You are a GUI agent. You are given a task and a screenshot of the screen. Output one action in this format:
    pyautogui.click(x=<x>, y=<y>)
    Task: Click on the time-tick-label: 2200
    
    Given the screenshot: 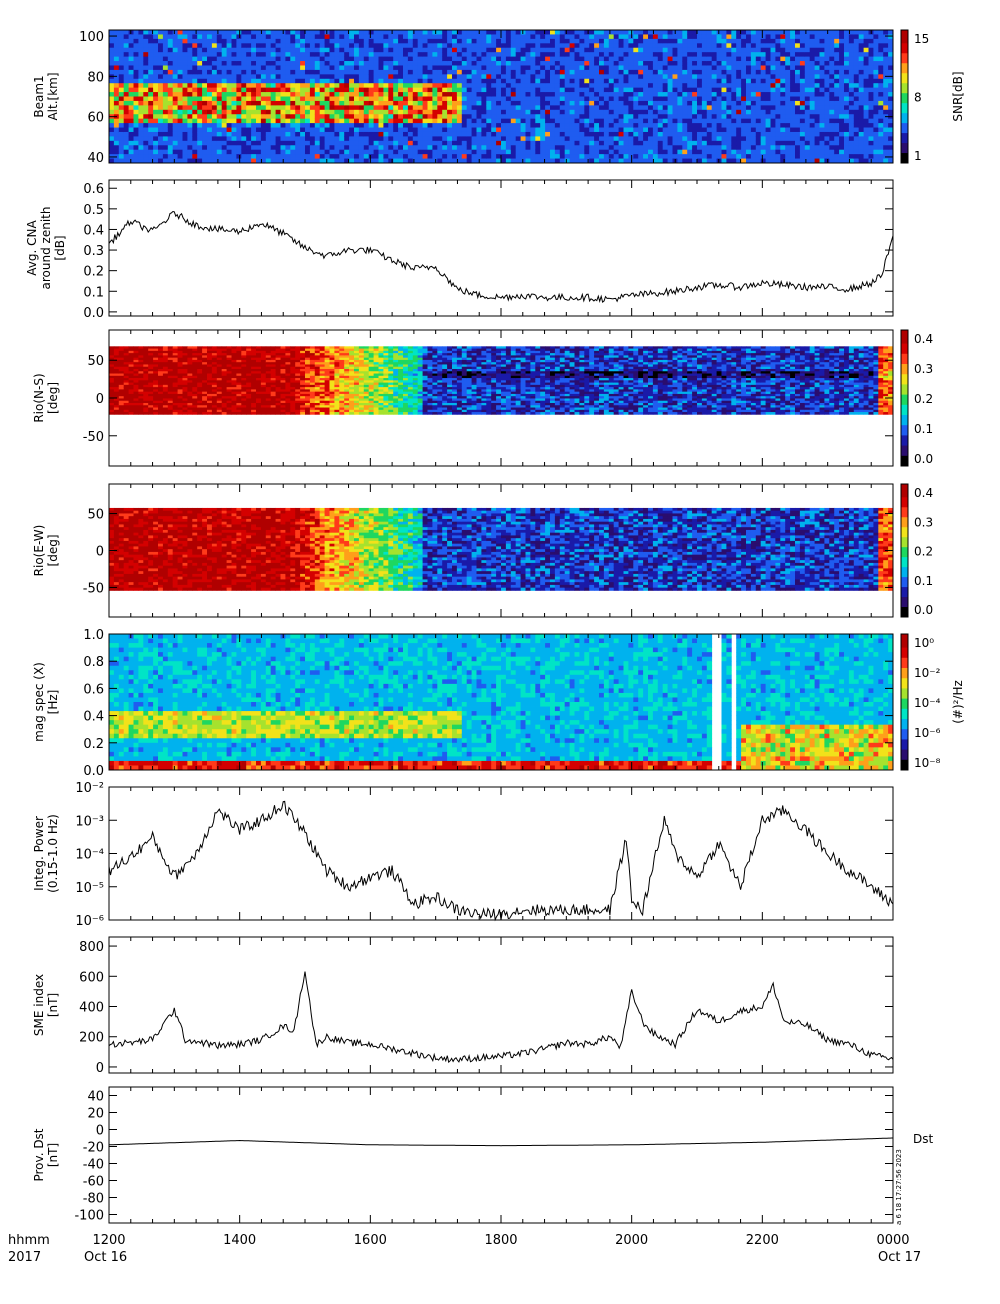 What is the action you would take?
    pyautogui.click(x=762, y=1240)
    